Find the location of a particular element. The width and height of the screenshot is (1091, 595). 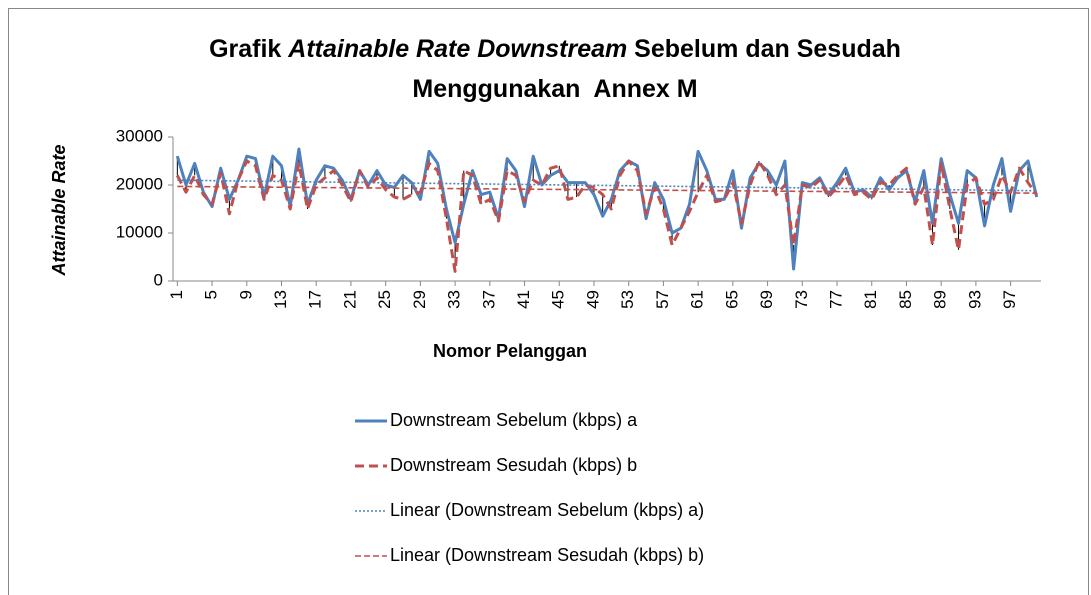

x-tick-label: 93 is located at coordinates (974, 299).